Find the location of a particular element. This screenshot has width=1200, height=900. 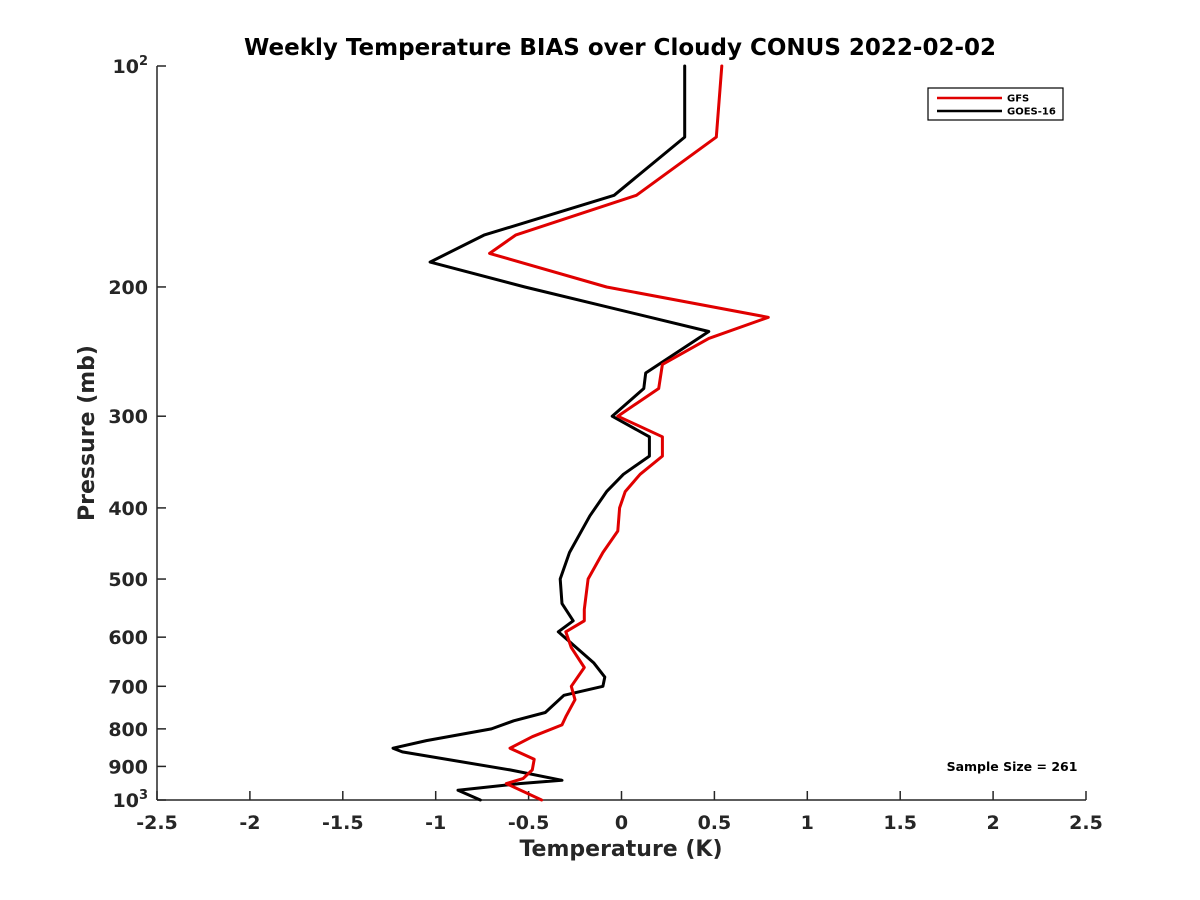

y-tick-label: 800 is located at coordinates (128, 730).